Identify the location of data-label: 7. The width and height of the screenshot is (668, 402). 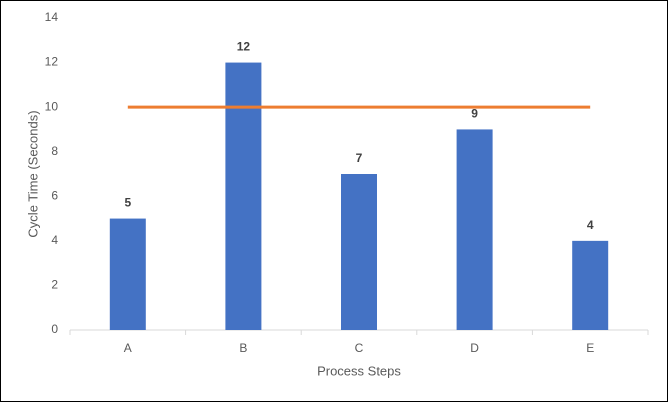
(359, 158).